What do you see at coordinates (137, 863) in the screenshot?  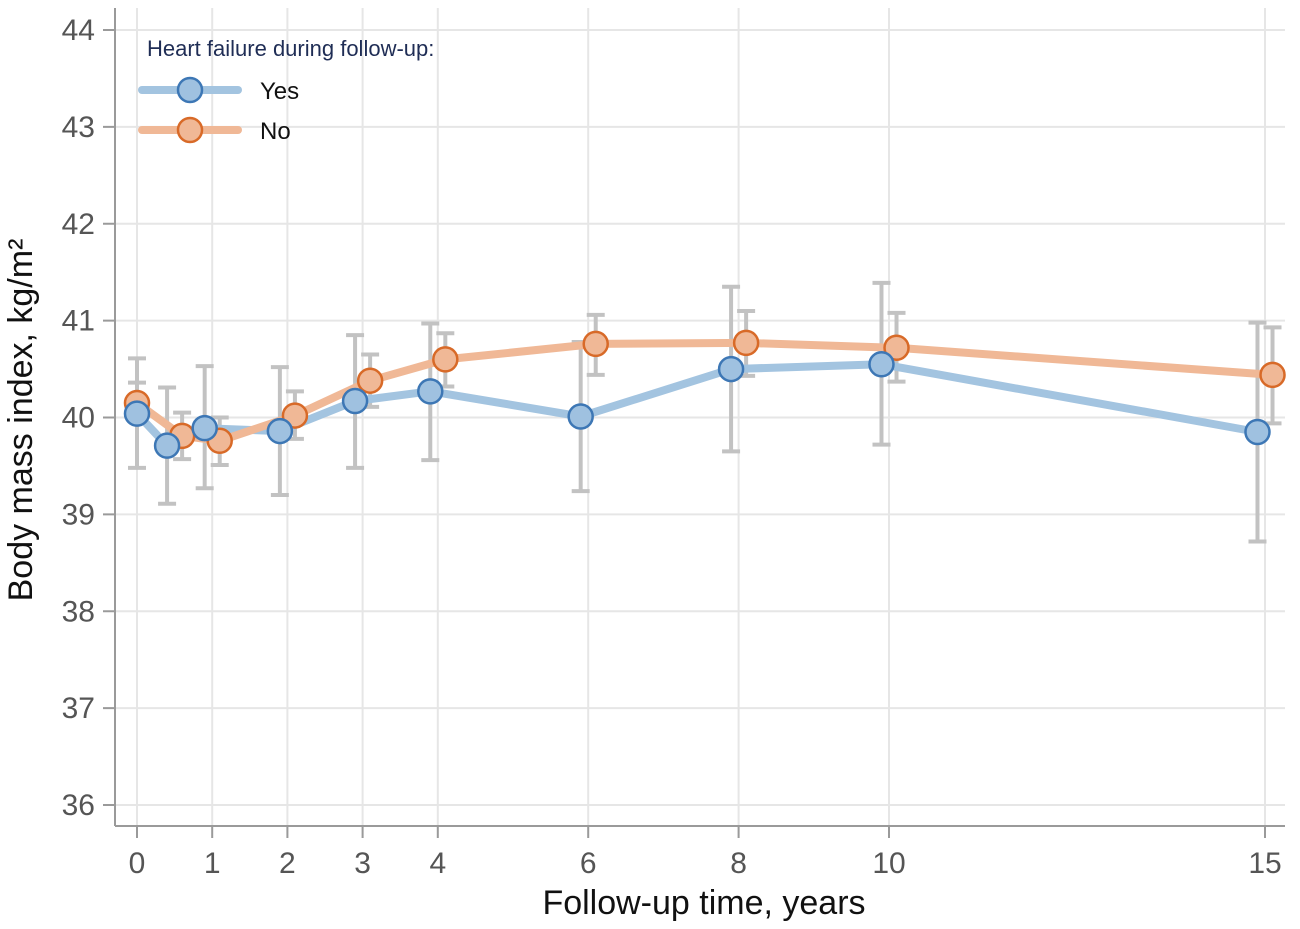 I see `x-tick-label: 0` at bounding box center [137, 863].